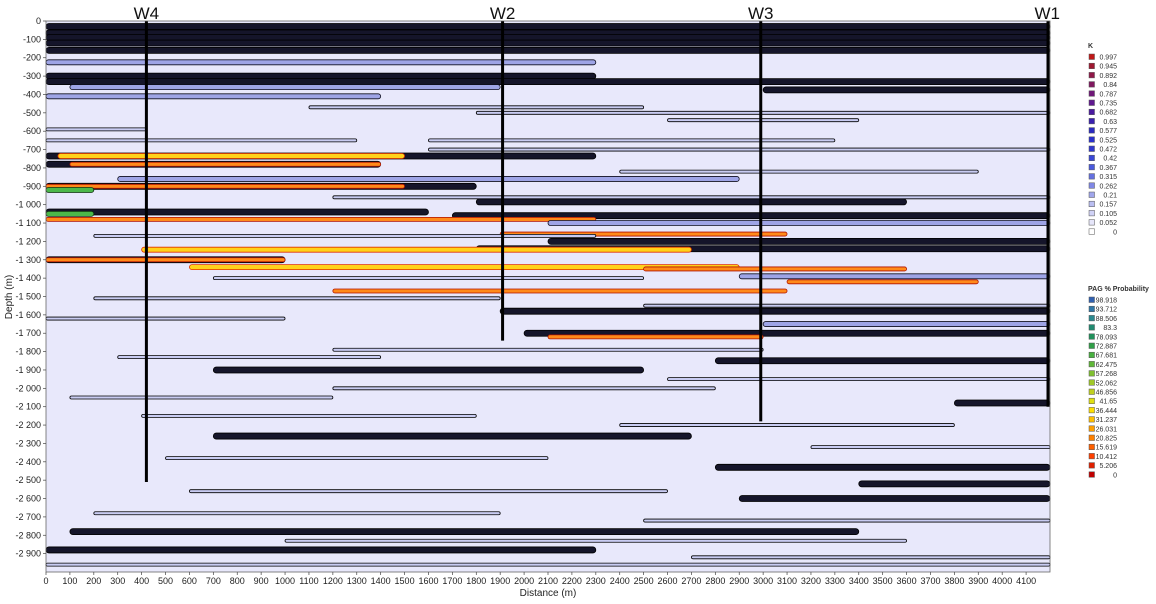  Describe the element at coordinates (28, 480) in the screenshot. I see `y-tick-label: -2 500` at that location.